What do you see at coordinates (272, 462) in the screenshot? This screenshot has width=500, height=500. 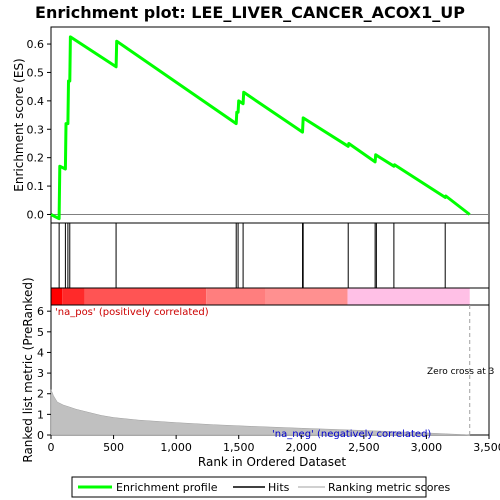 I see `x-axis-label: Rank in Ordered Dataset` at bounding box center [272, 462].